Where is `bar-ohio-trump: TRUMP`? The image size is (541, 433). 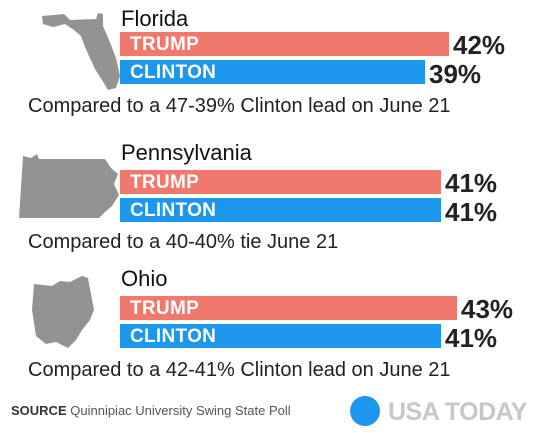
bar-ohio-trump: TRUMP is located at coordinates (288, 308).